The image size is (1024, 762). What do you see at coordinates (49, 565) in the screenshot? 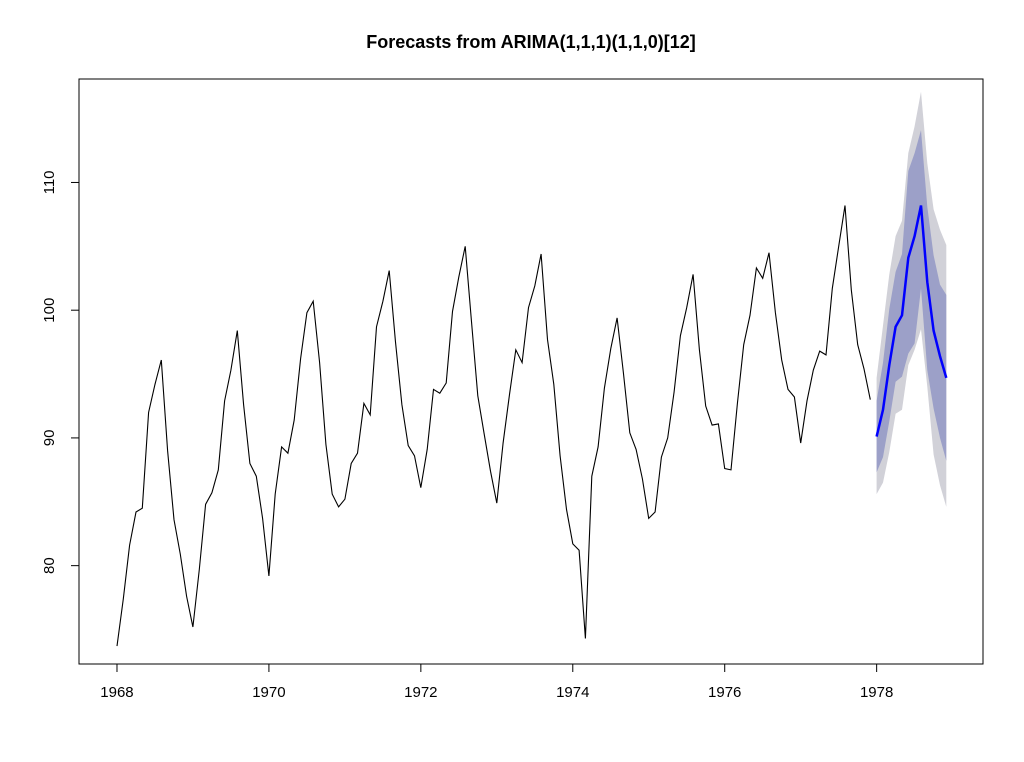
I see `y-tick-label: 80` at bounding box center [49, 565].